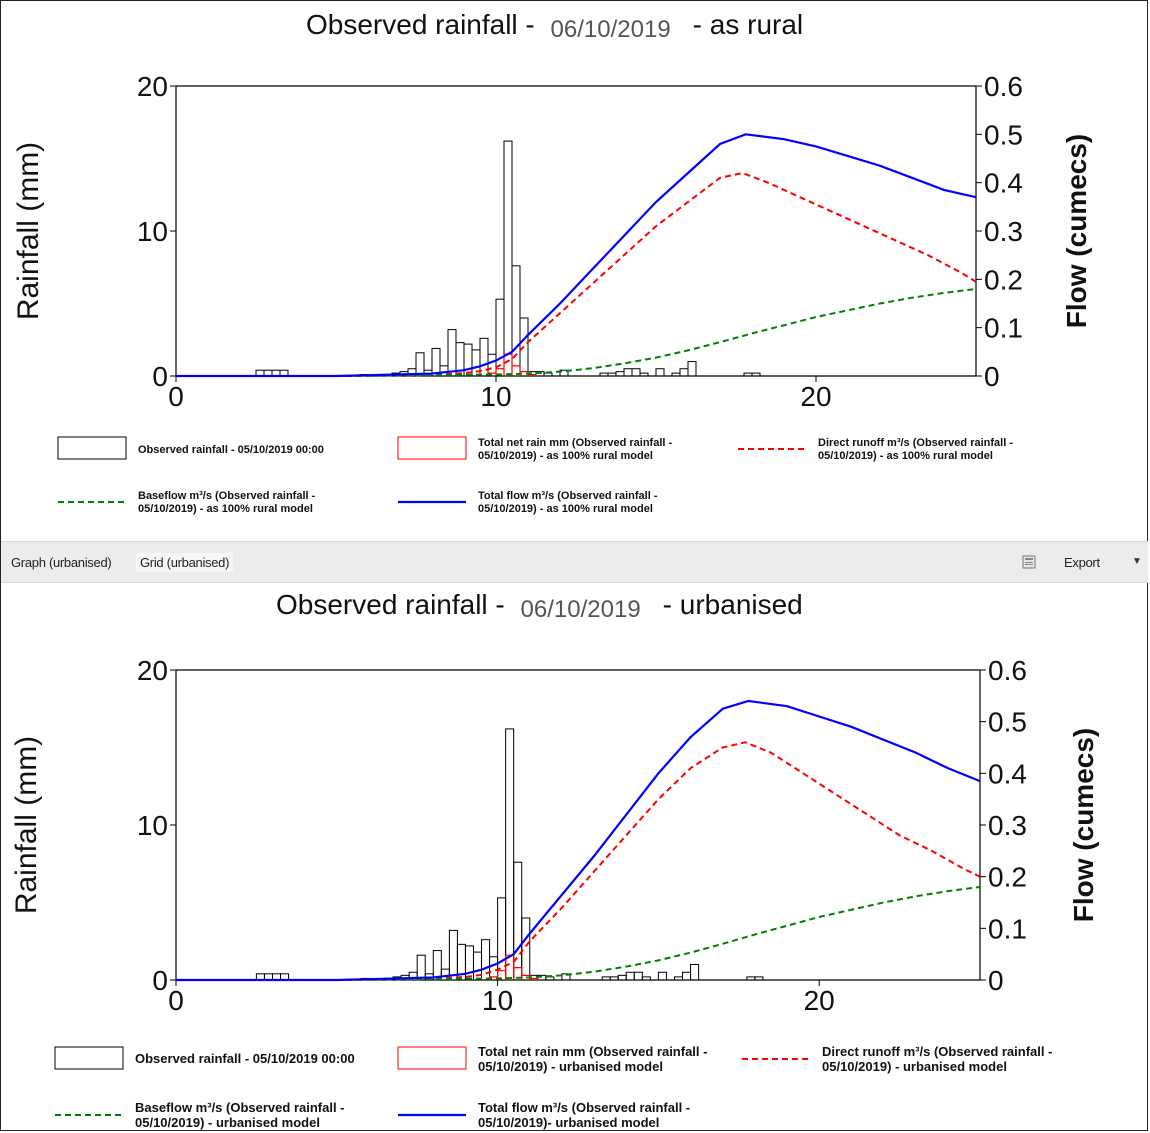 The image size is (1150, 1133). What do you see at coordinates (61, 562) in the screenshot?
I see `tab-graph-urbanised: Graph (urbanised)` at bounding box center [61, 562].